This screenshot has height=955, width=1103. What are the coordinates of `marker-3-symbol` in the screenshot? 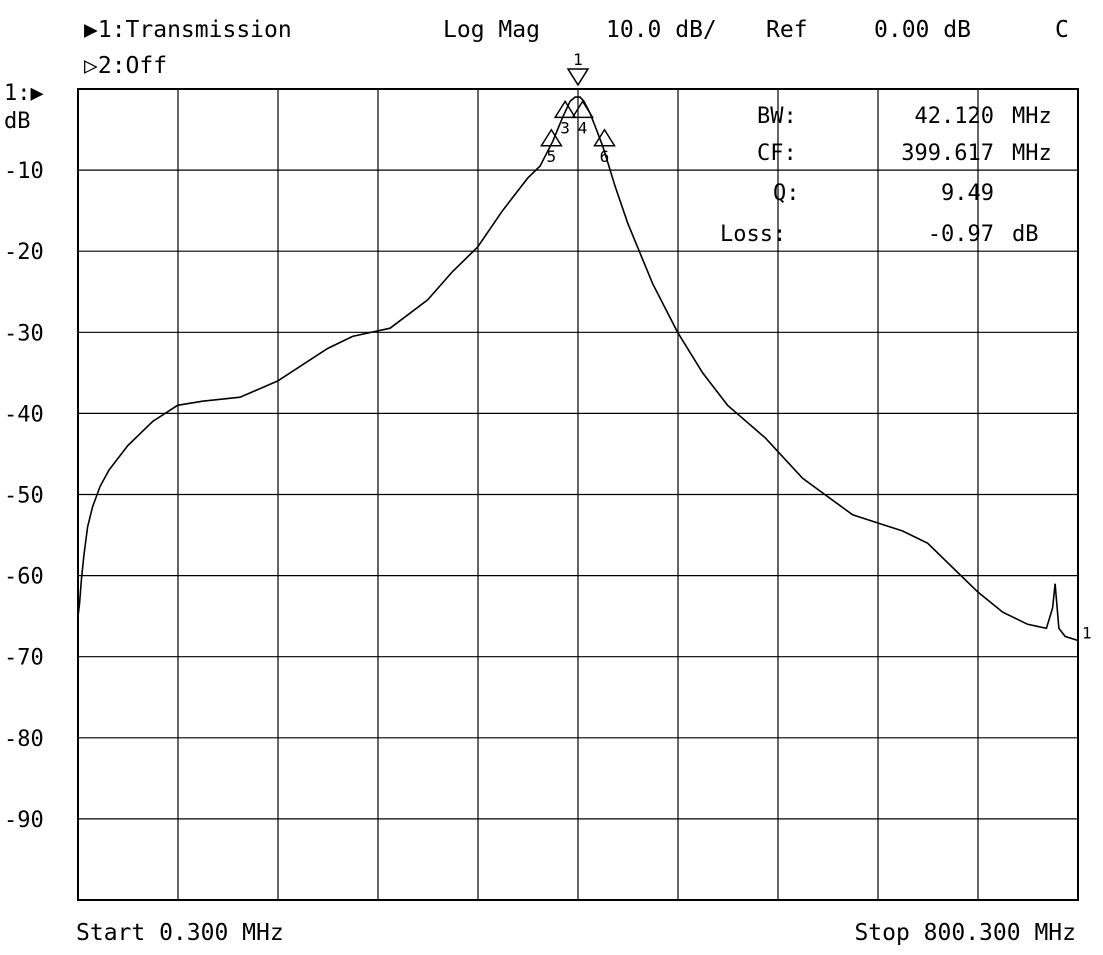 It's located at (565, 109).